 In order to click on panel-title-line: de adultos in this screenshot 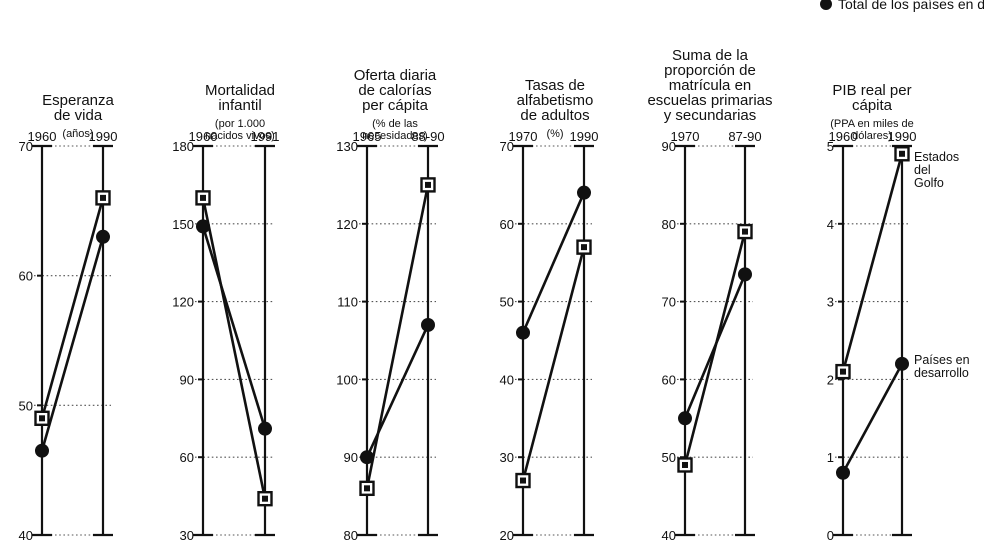, I will do `click(554, 115)`.